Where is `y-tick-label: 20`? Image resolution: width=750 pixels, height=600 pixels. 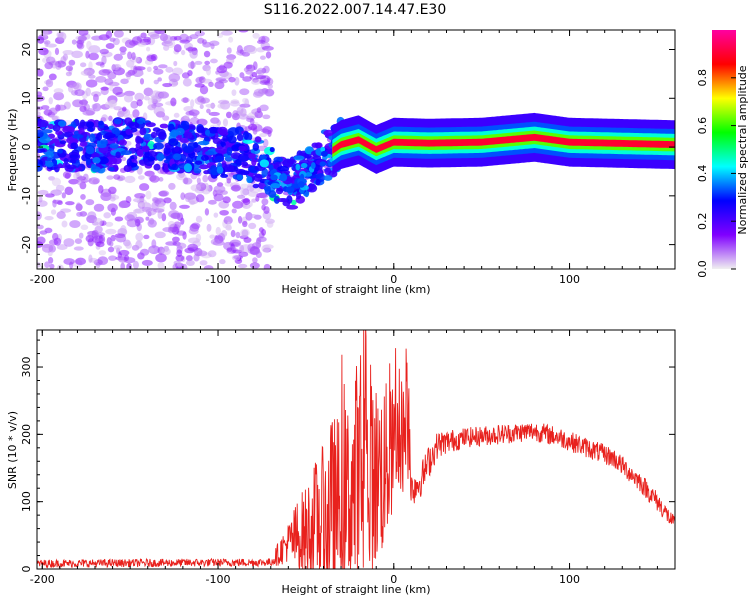 y-tick-label: 20 is located at coordinates (26, 50).